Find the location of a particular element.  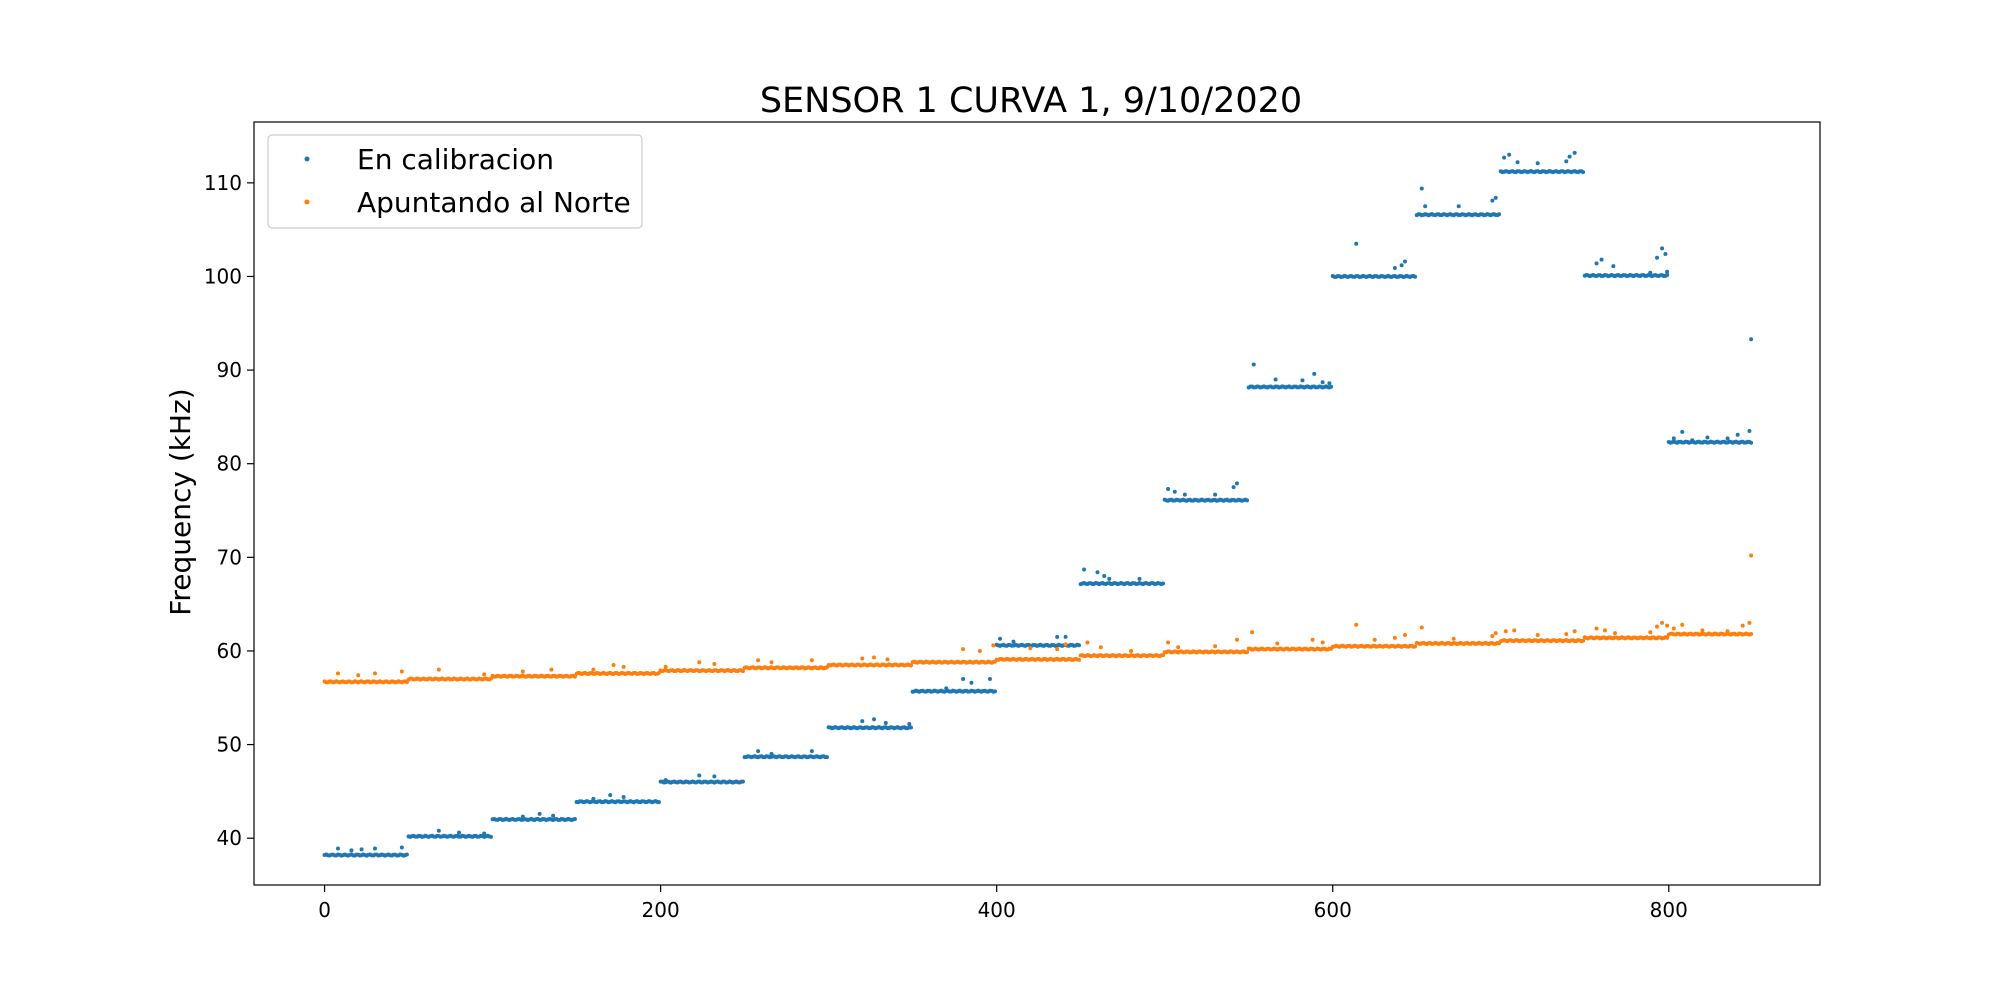

x-tick-label: 800 is located at coordinates (1669, 910).